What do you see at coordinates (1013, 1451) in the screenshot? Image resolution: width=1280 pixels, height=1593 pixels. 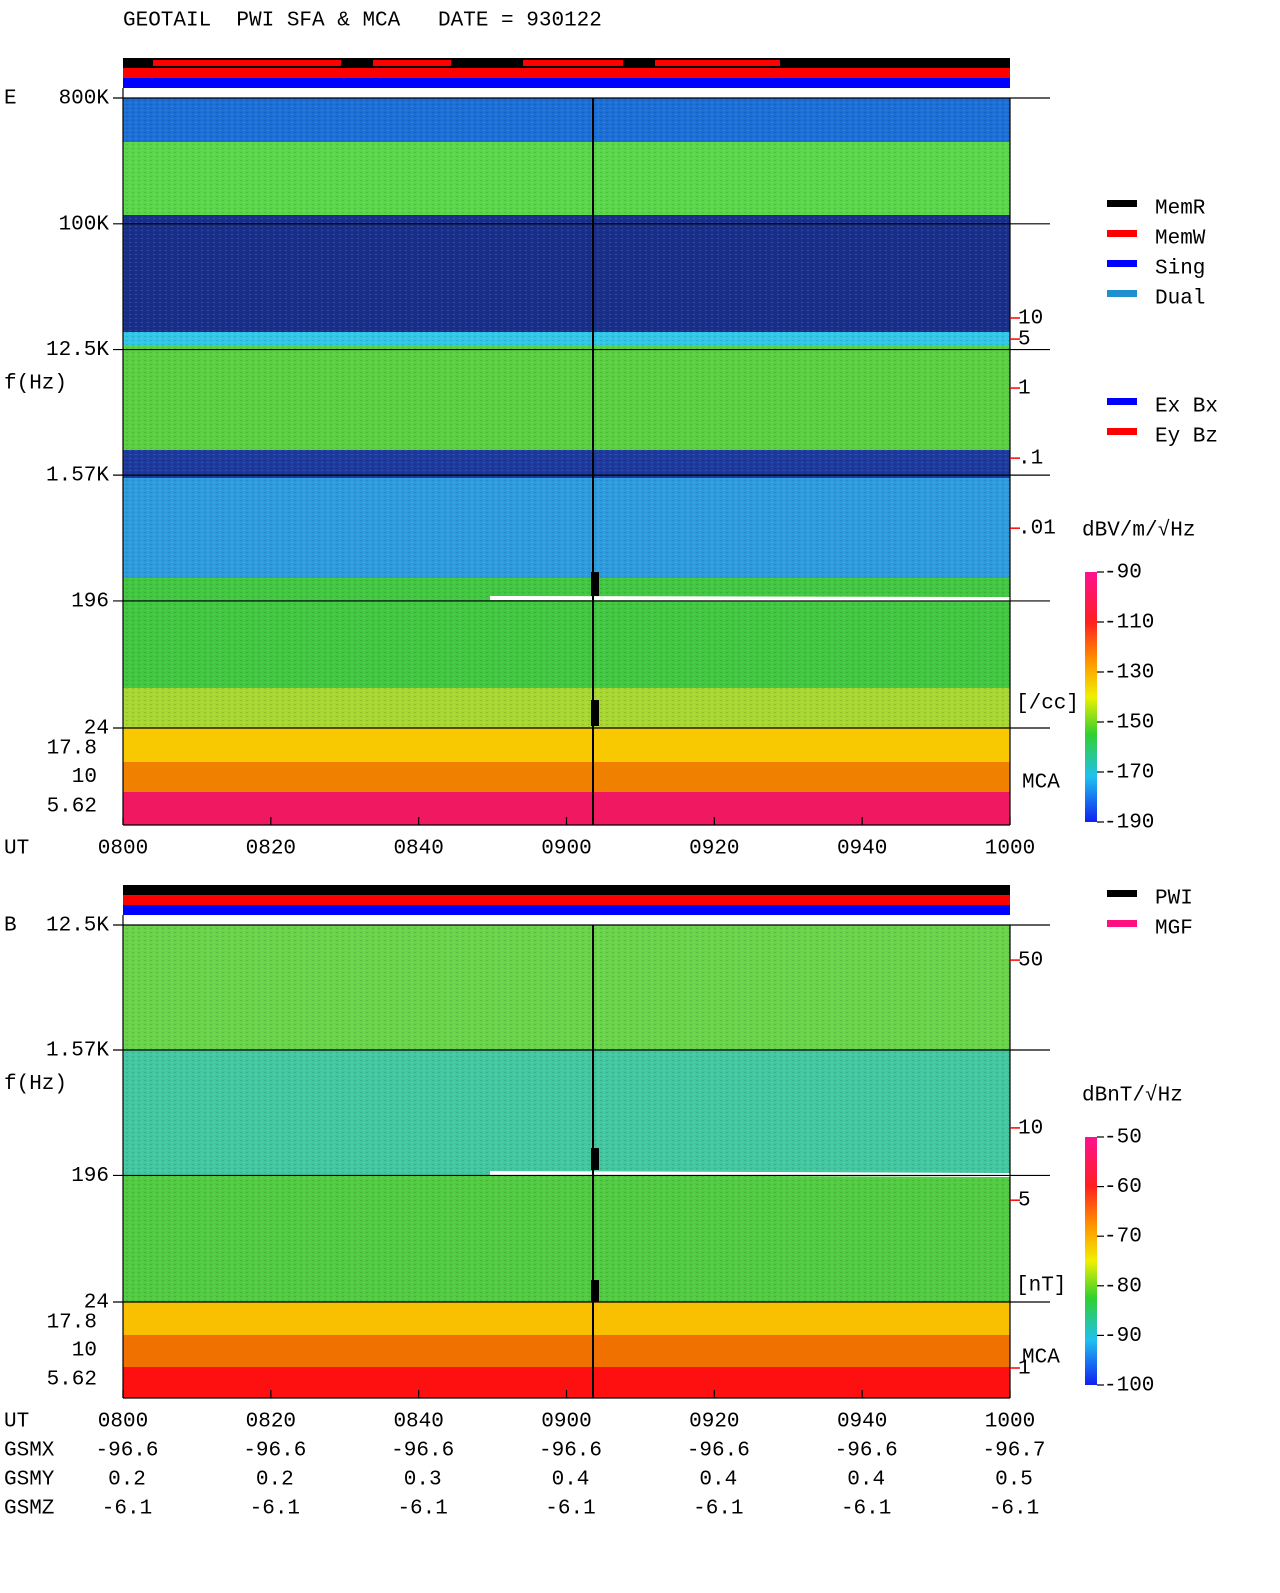 I see `orbit-value: -96.7` at bounding box center [1013, 1451].